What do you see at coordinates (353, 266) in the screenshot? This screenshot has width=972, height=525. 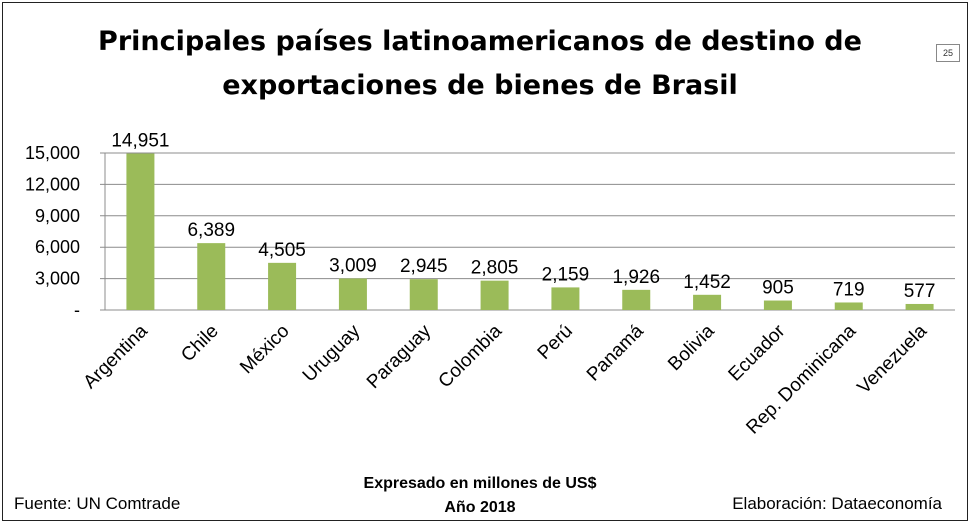 I see `data-label: 3,009` at bounding box center [353, 266].